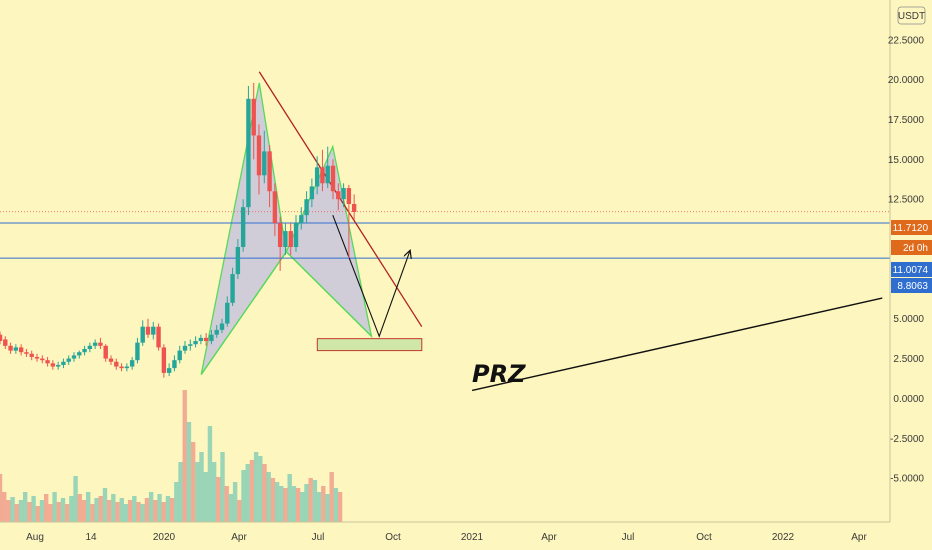 The width and height of the screenshot is (932, 550). What do you see at coordinates (164, 537) in the screenshot?
I see `time-tick-label: 2020` at bounding box center [164, 537].